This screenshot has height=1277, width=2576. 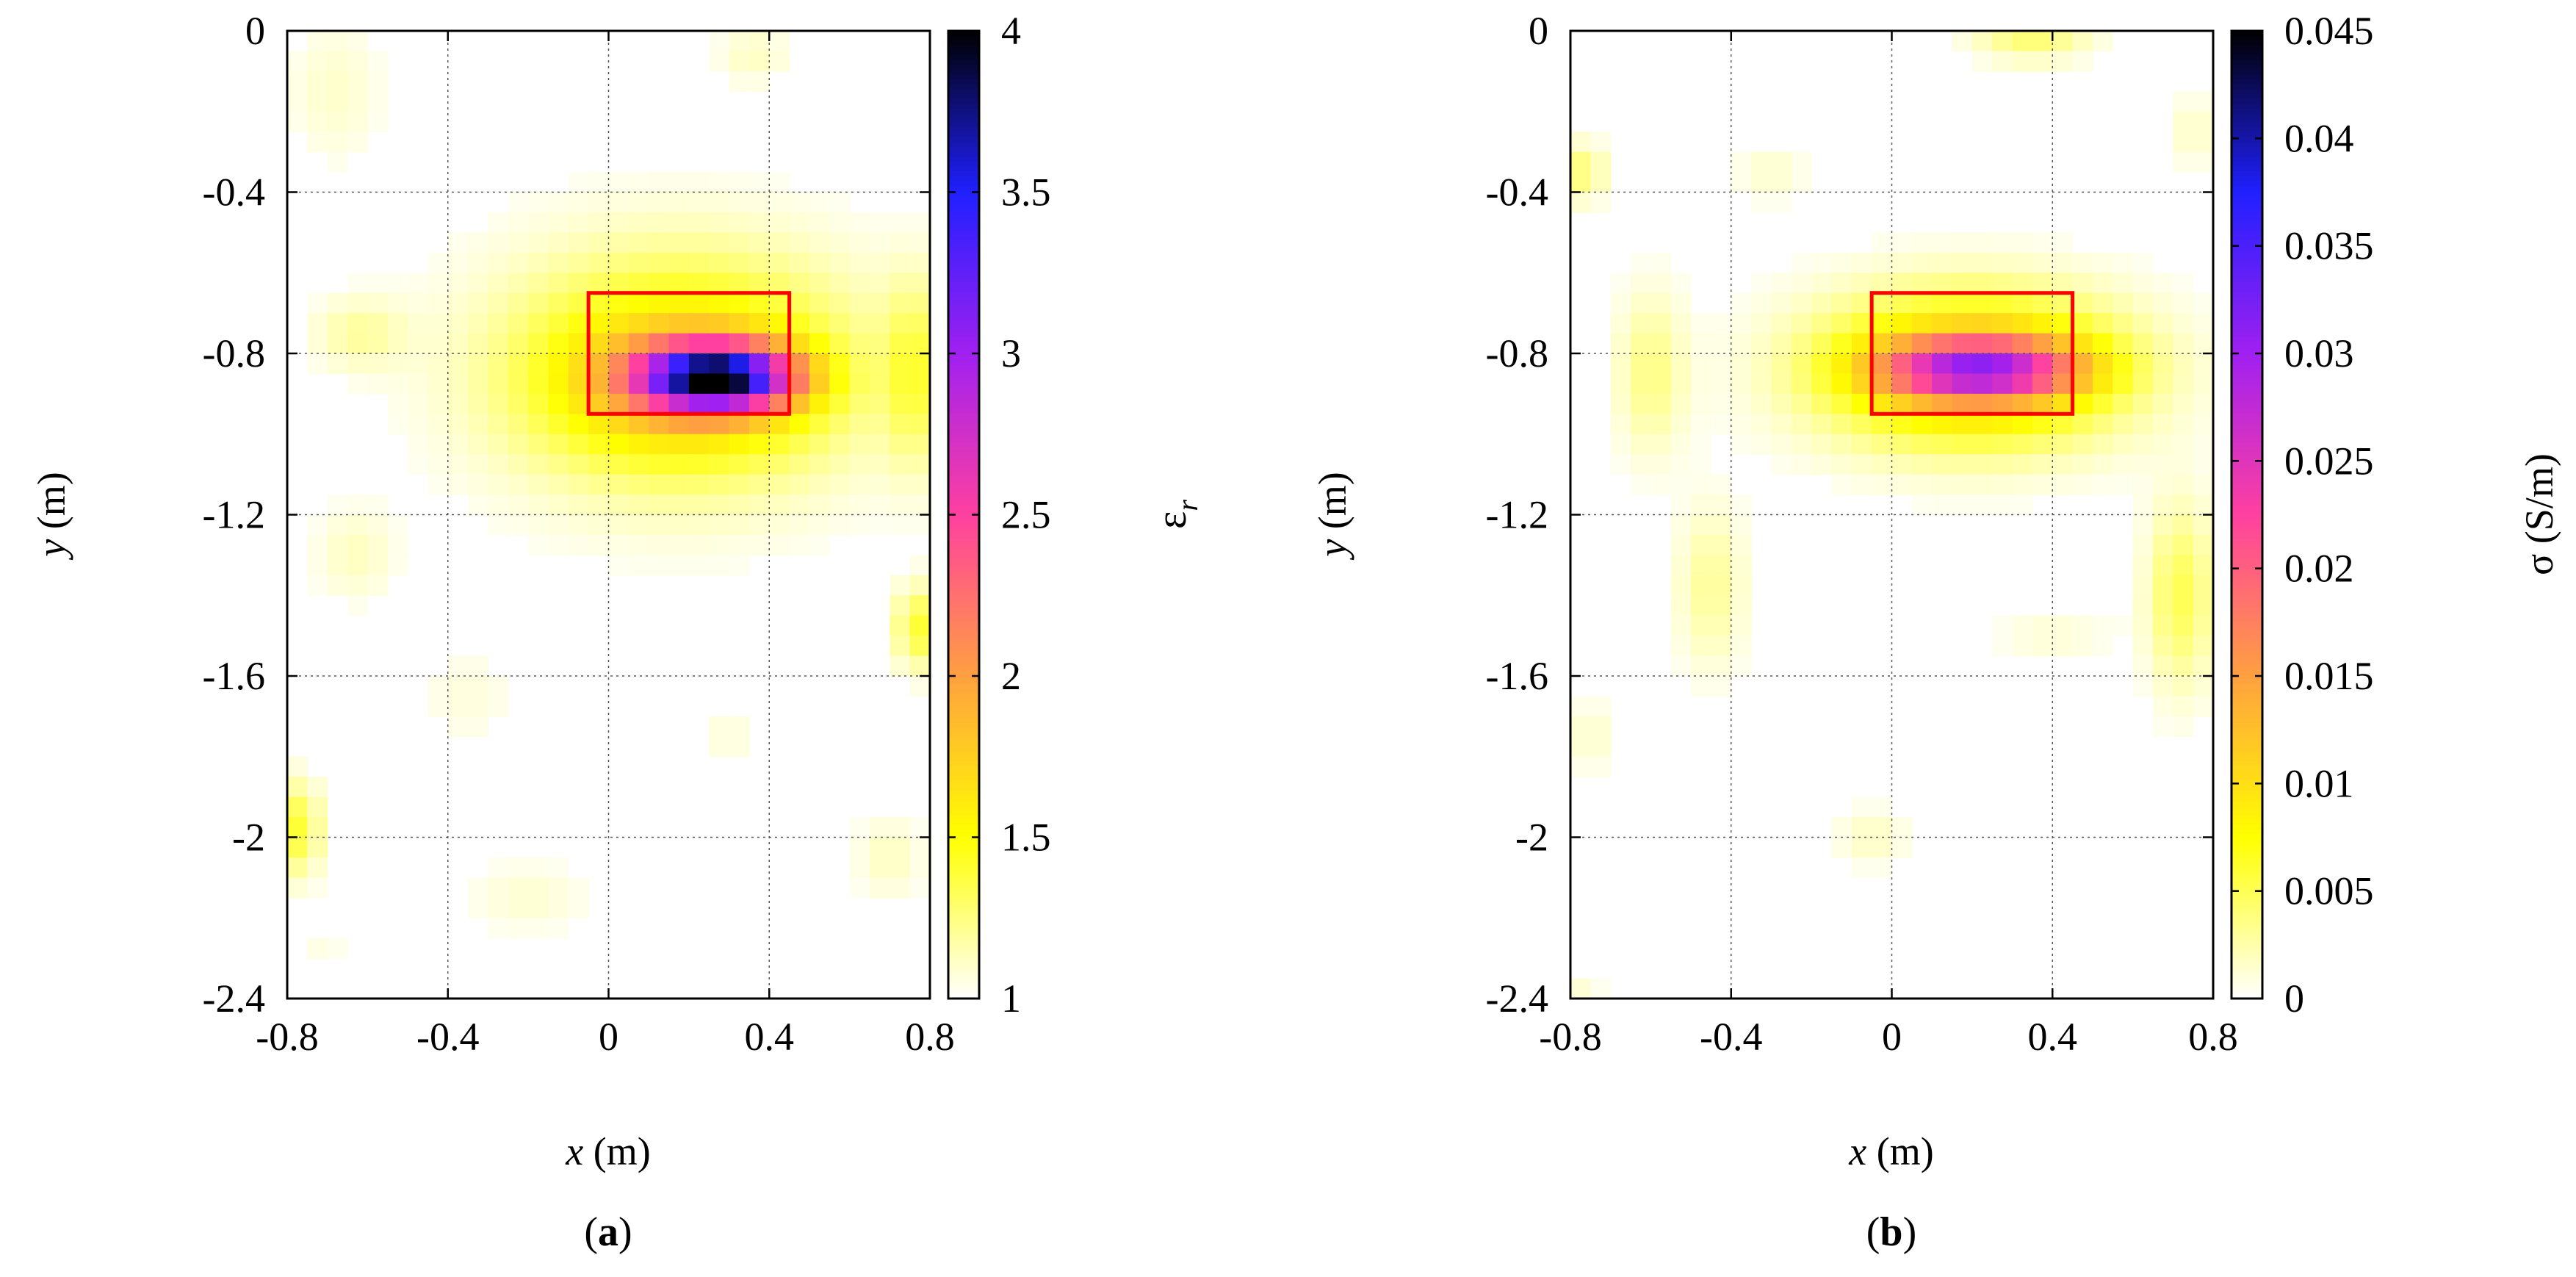 I want to click on x-tick-label: 0.4, so click(x=770, y=1037).